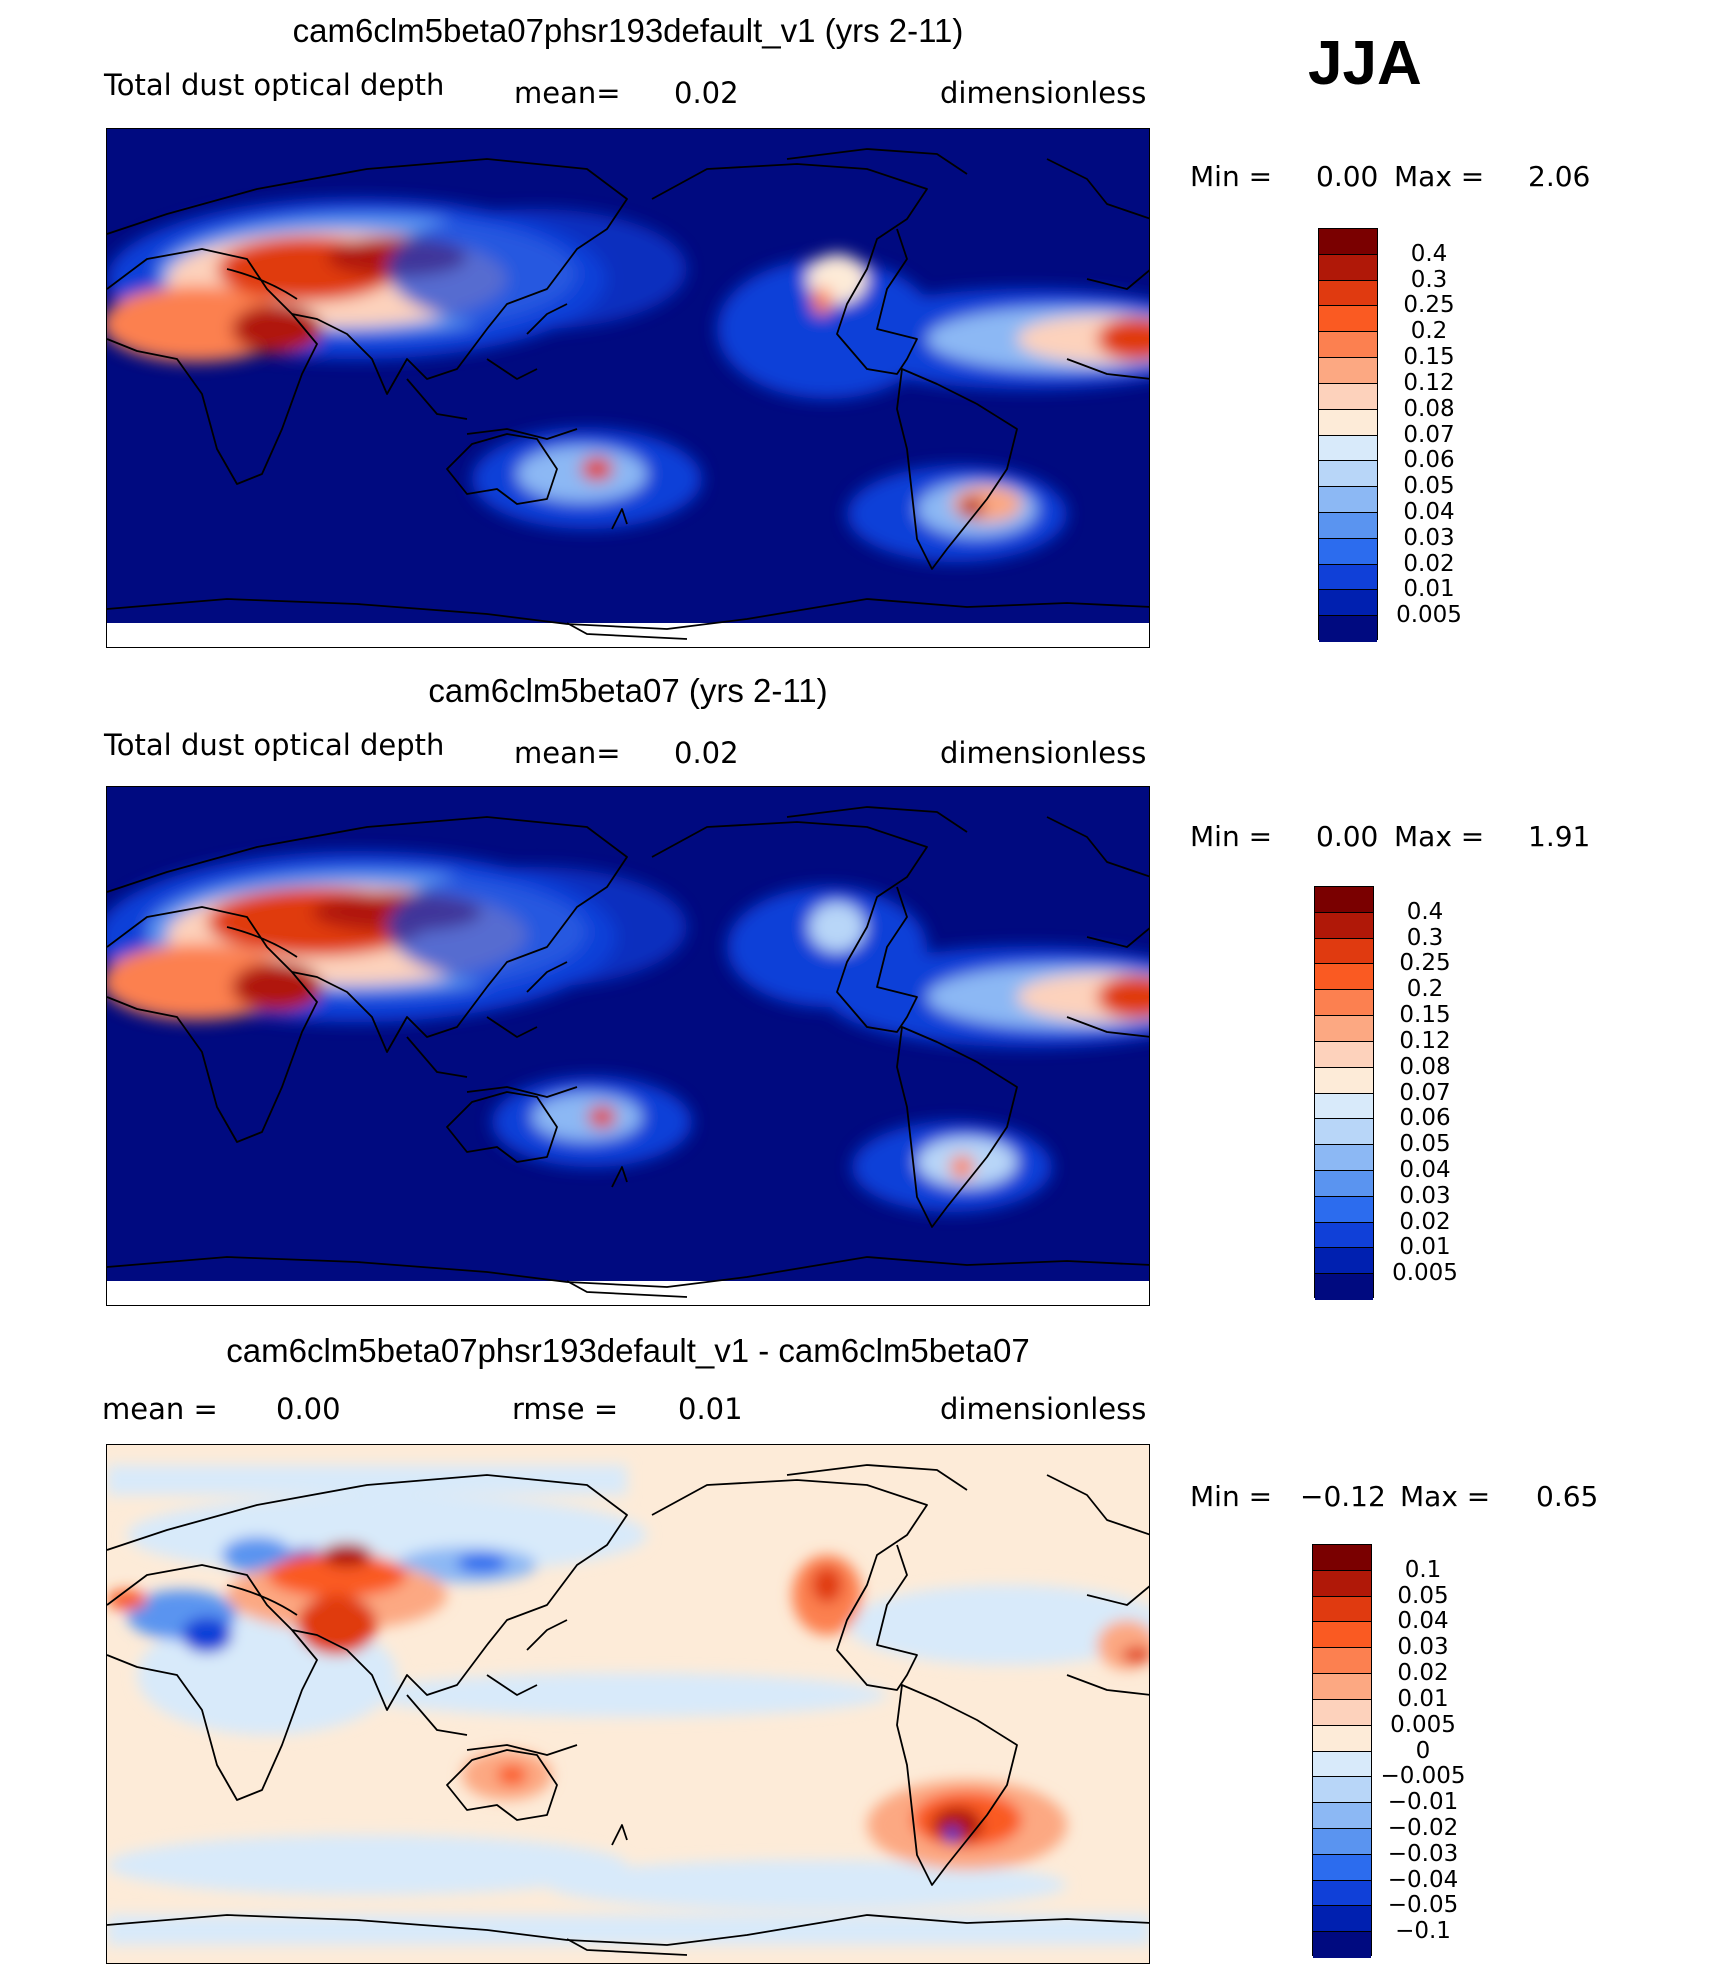  I want to click on panel-3-colorbar, so click(1342, 1751).